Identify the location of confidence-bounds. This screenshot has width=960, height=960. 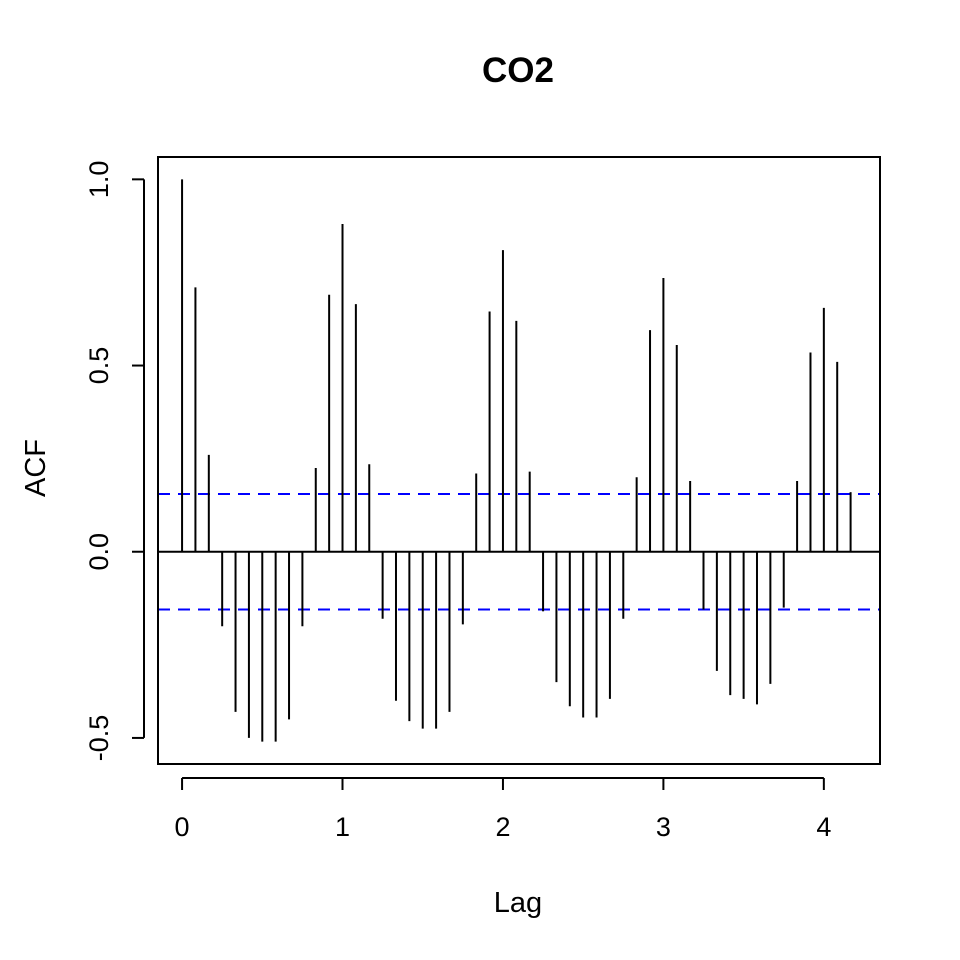
(519, 552).